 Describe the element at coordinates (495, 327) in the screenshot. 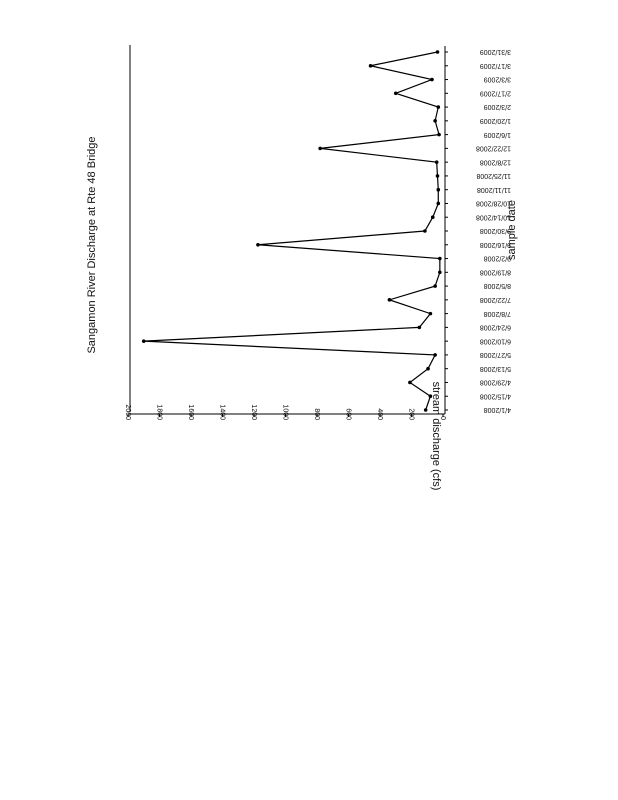

I see `x-tick-label: 6/24/2008` at that location.